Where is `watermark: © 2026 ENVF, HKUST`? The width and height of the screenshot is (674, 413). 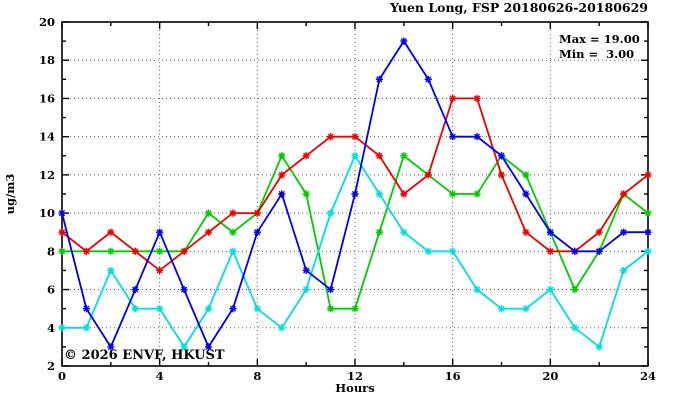
watermark: © 2026 ENVF, HKUST is located at coordinates (144, 355).